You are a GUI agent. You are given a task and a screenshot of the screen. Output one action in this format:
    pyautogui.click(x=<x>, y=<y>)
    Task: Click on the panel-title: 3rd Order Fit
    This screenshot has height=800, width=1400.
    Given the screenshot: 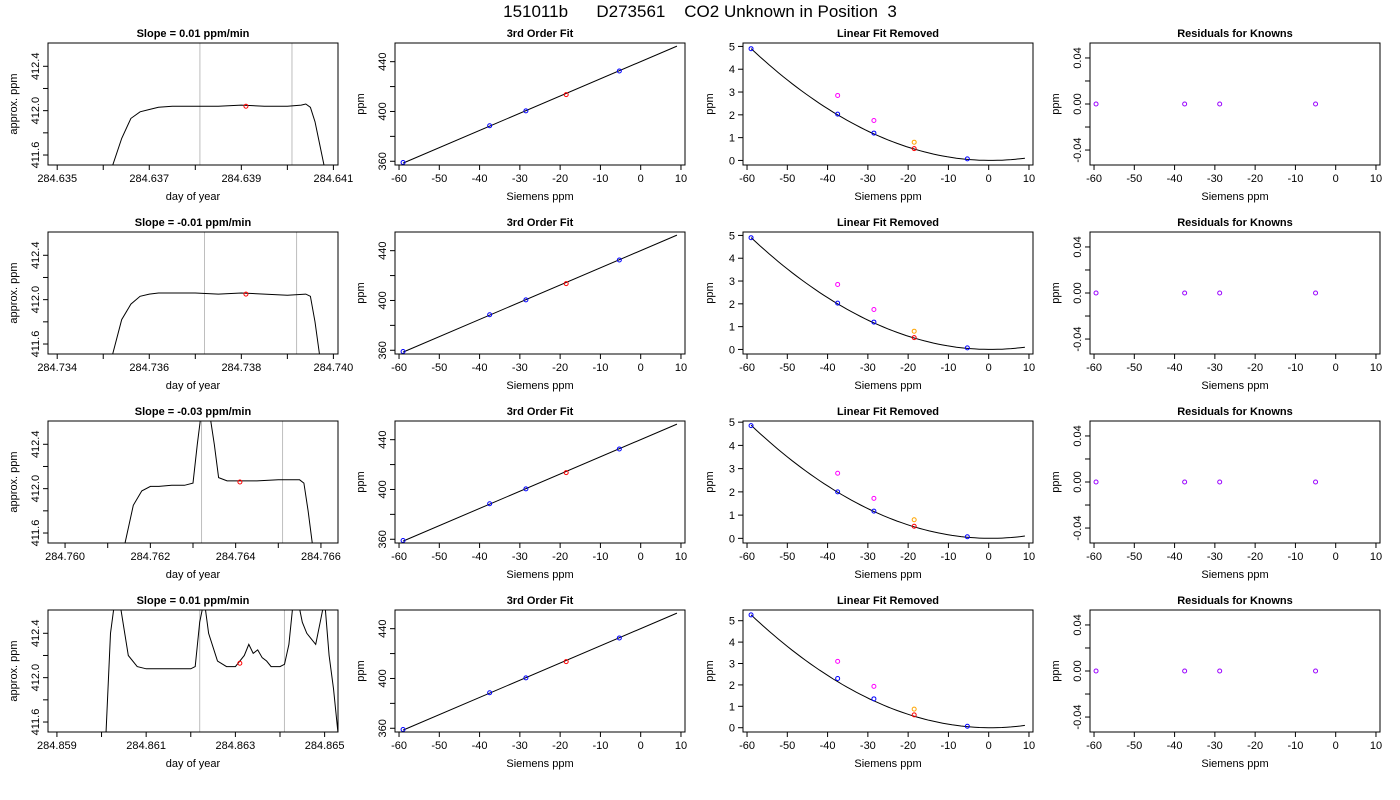 What is the action you would take?
    pyautogui.click(x=540, y=412)
    